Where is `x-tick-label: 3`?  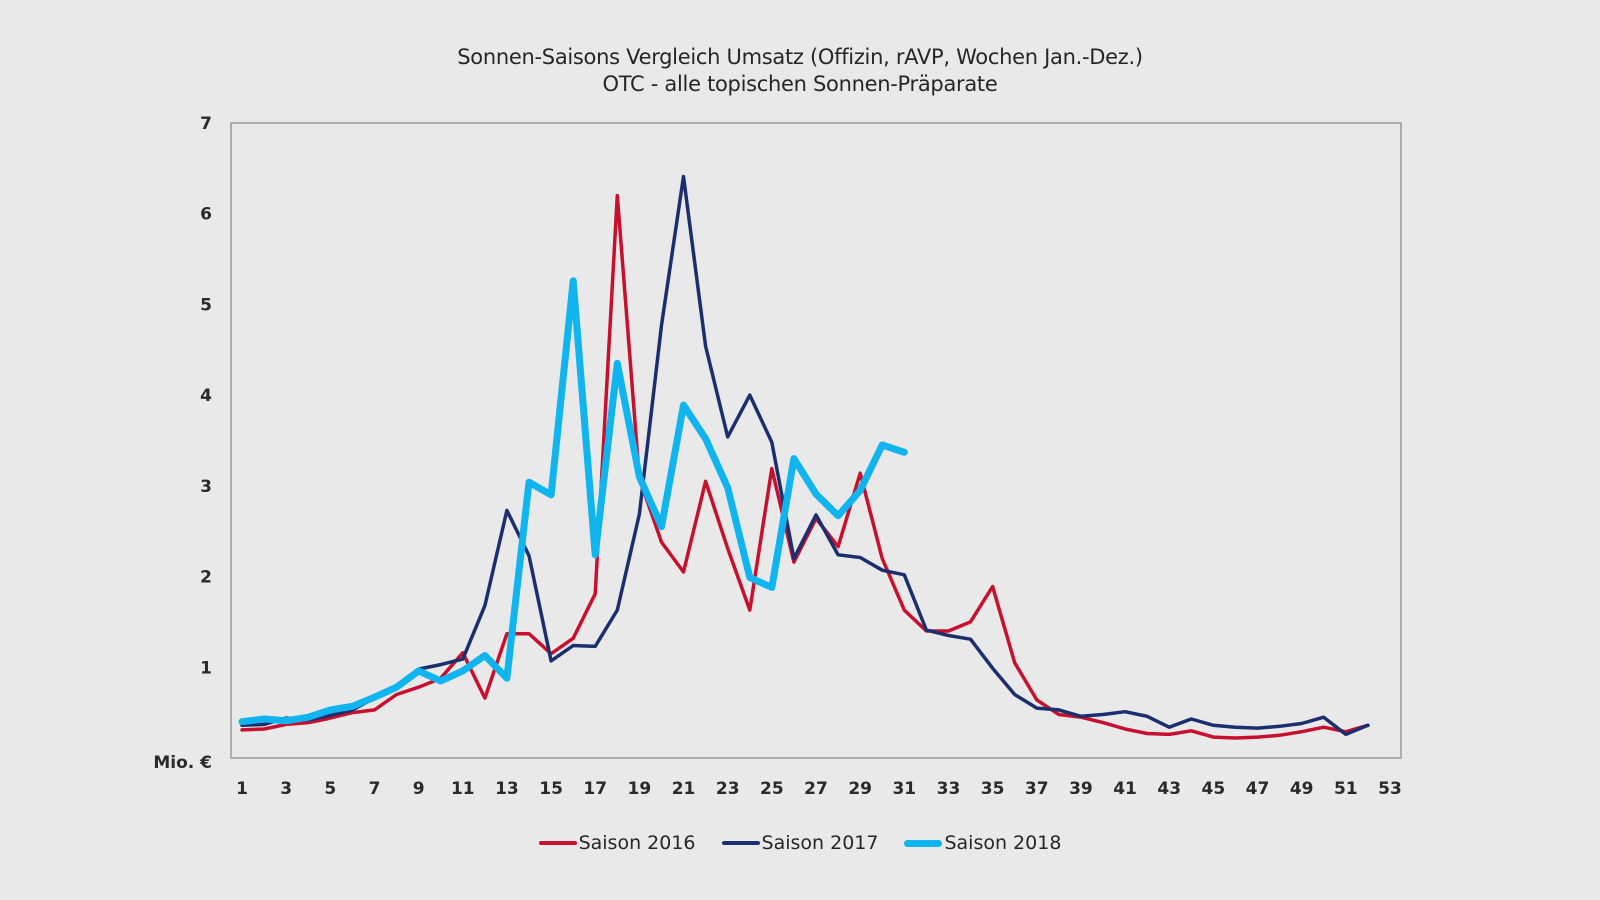
x-tick-label: 3 is located at coordinates (286, 789).